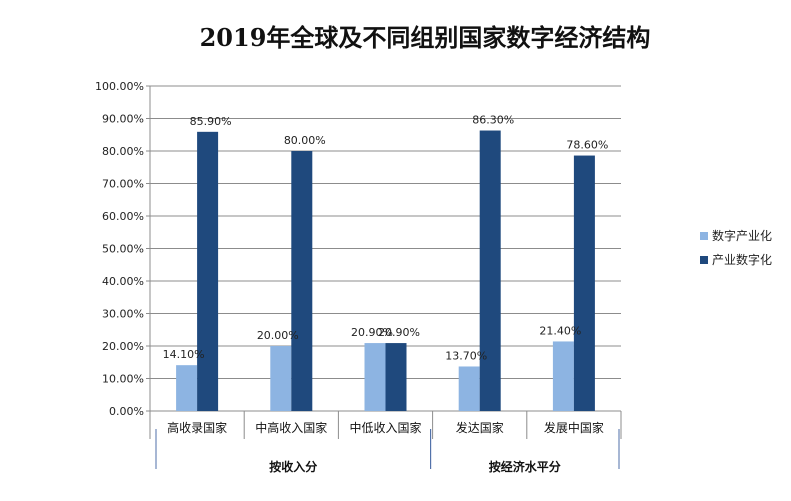 The image size is (791, 501). Describe the element at coordinates (123, 379) in the screenshot. I see `y-tick-label: 10.00%` at that location.